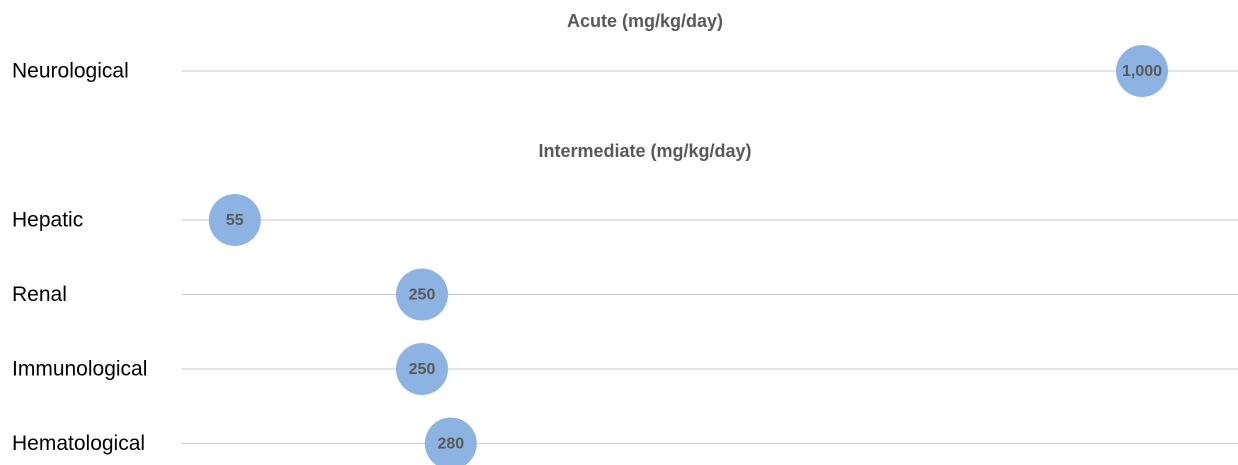 Image resolution: width=1238 pixels, height=465 pixels. What do you see at coordinates (644, 151) in the screenshot?
I see `panel-title: Intermediate (mg/kg/day)` at bounding box center [644, 151].